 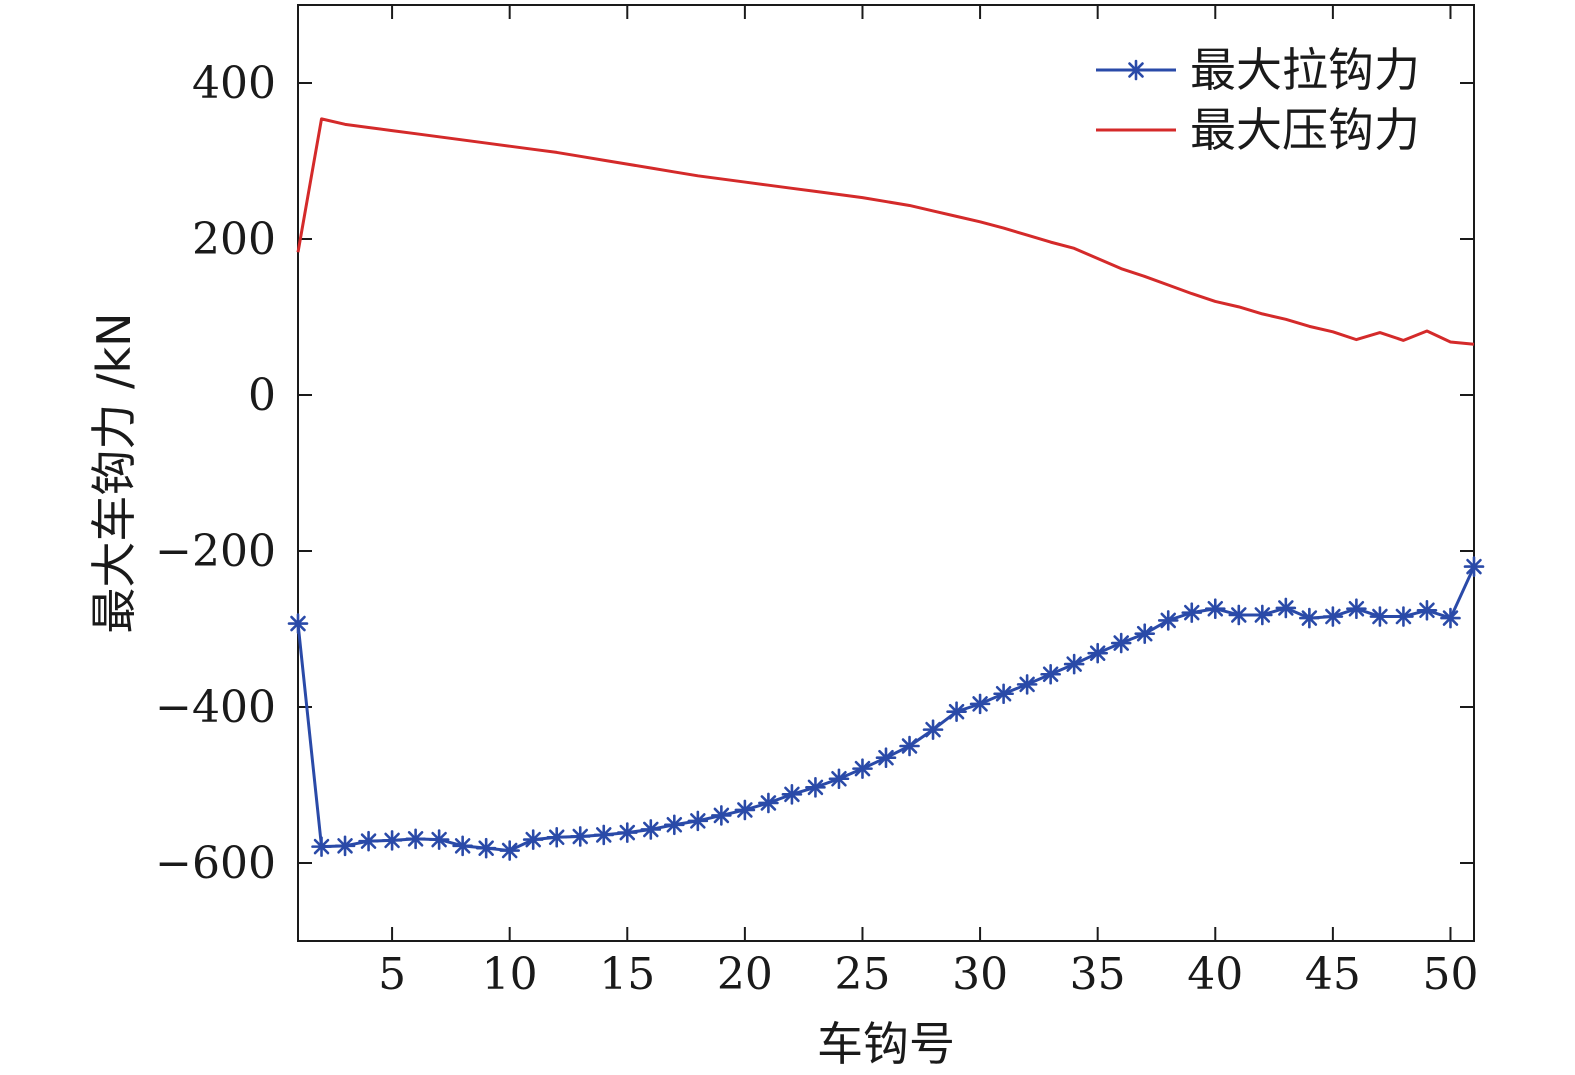 What do you see at coordinates (114, 472) in the screenshot?
I see `y-axis-label: 最大车钩力 /kN` at bounding box center [114, 472].